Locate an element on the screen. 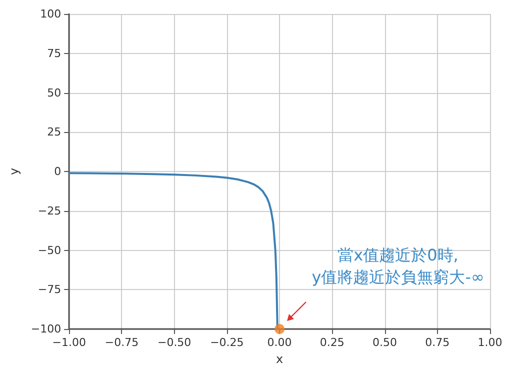 Image resolution: width=511 pixels, height=370 pixels. x-tick-label: 0.75 is located at coordinates (437, 342).